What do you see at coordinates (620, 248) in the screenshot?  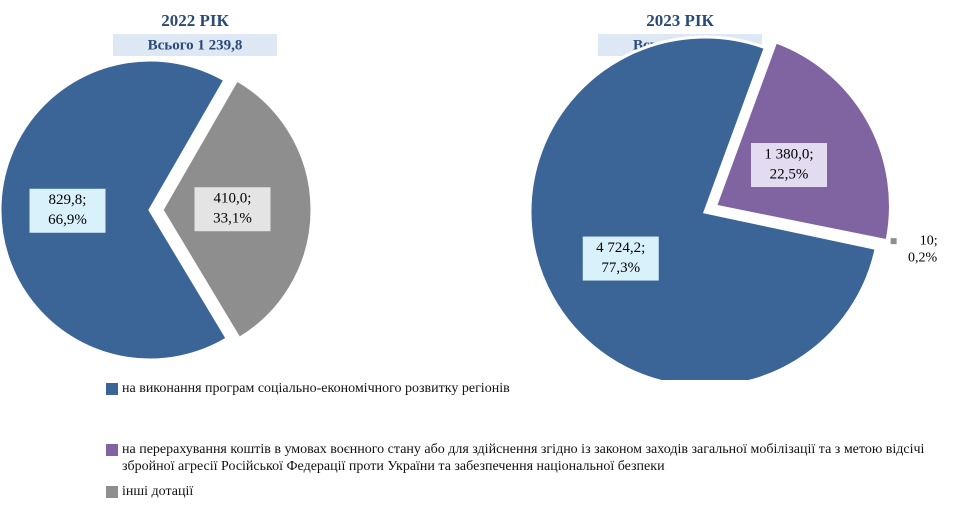 I see `data-label: 4 724,2;` at bounding box center [620, 248].